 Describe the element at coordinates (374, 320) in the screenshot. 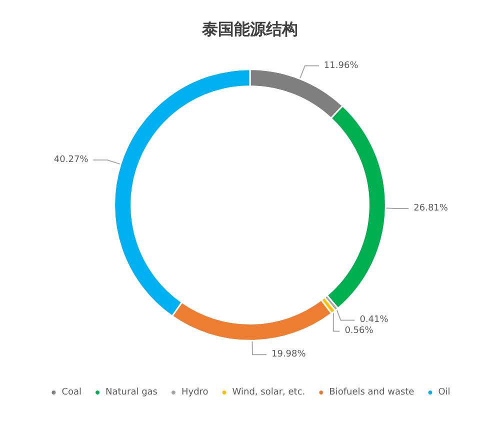

I see `data-label: 0.41%` at that location.